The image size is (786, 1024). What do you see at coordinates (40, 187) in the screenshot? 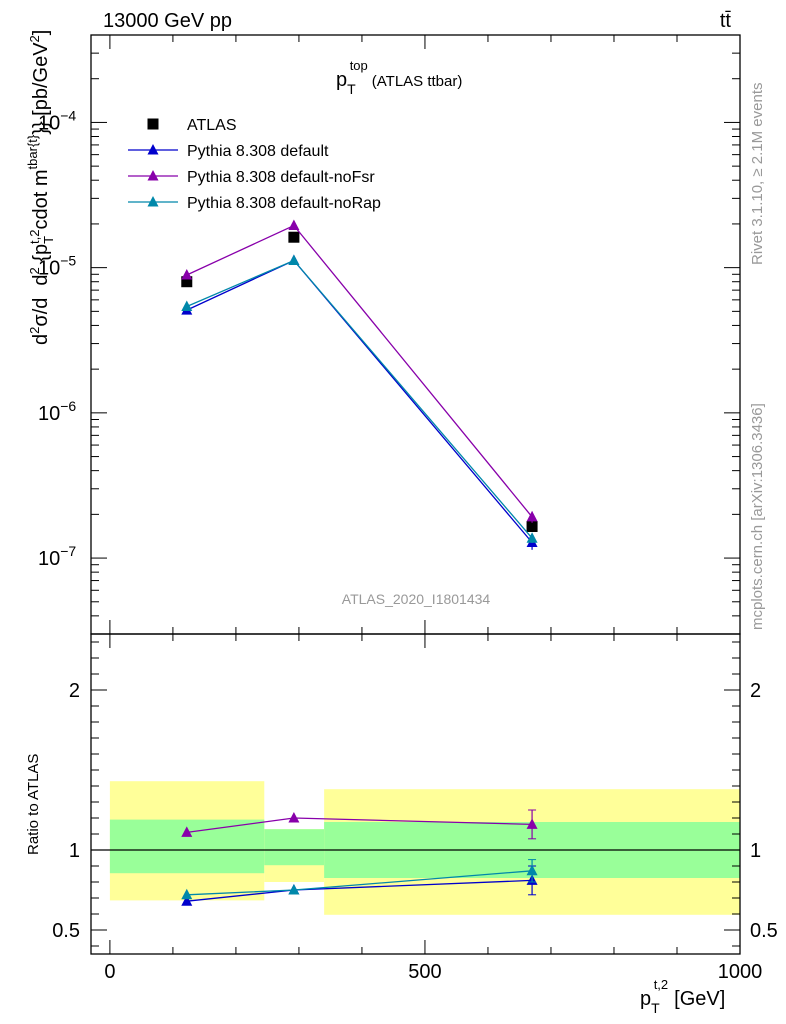
I see `main-y-axis-label: d2σ/dd2 {pTt,2cdot mtbar{t}}} [pb/GeV2]` at bounding box center [40, 187].